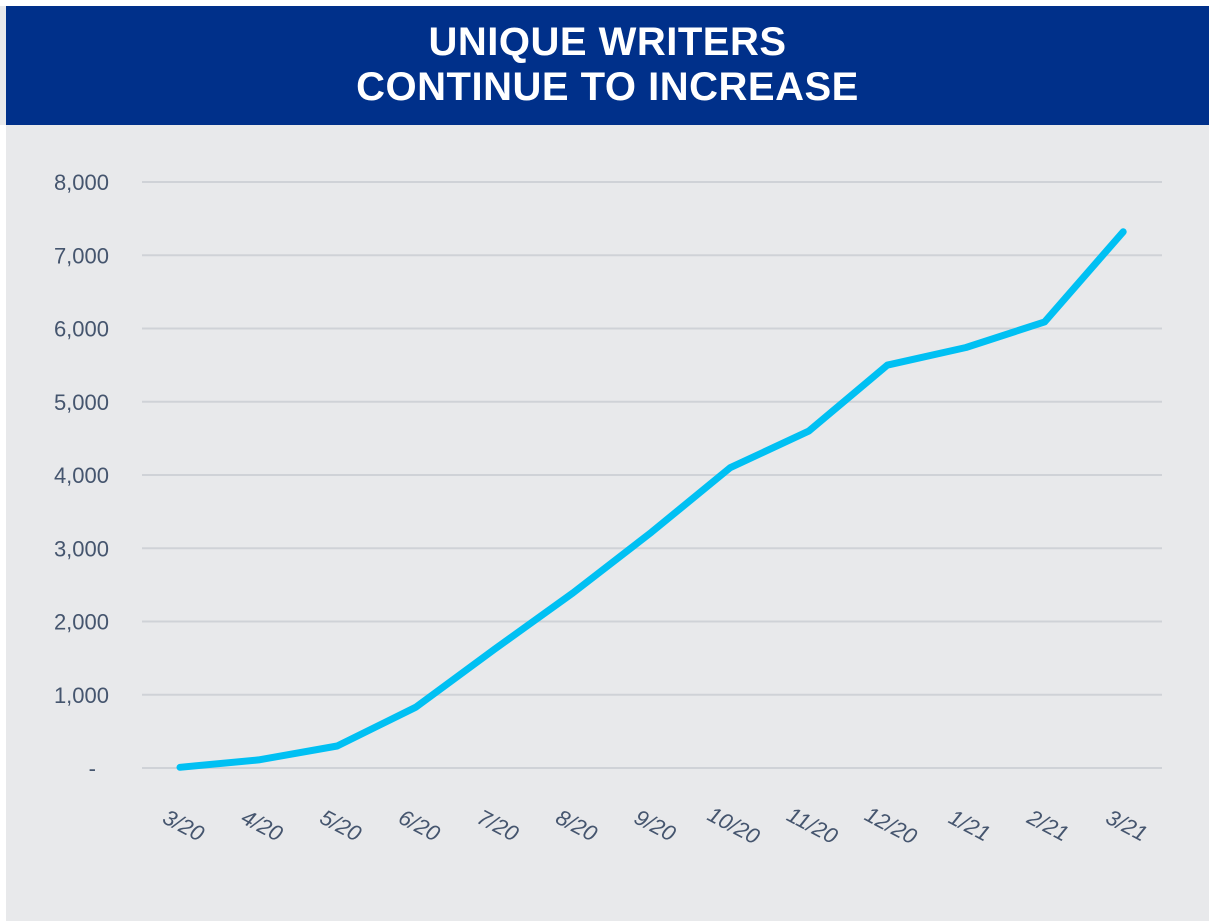 Image resolution: width=1209 pixels, height=921 pixels. I want to click on x-tick-label: 1/21, so click(970, 825).